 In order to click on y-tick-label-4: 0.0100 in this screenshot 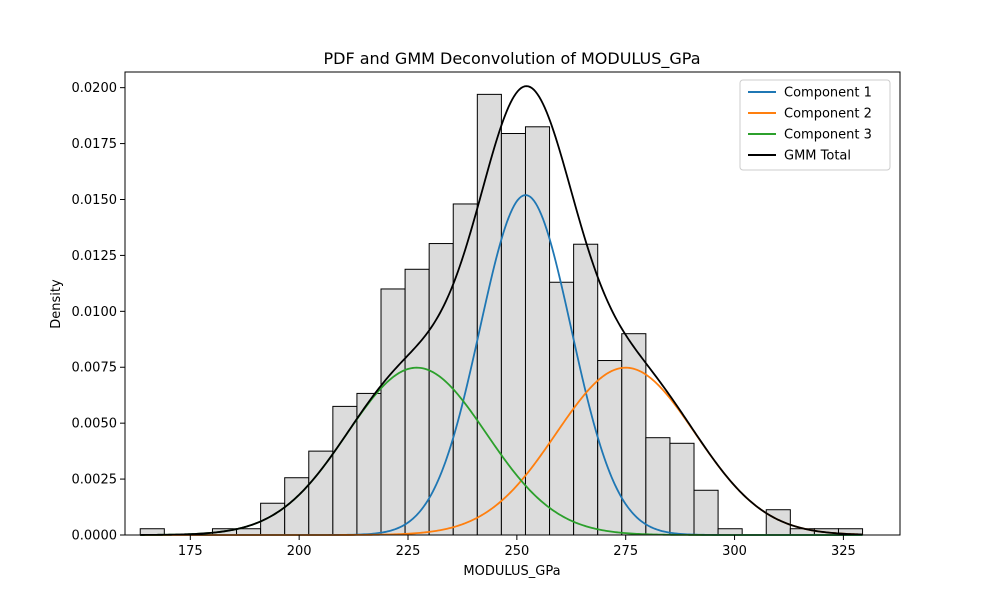, I will do `click(95, 312)`.